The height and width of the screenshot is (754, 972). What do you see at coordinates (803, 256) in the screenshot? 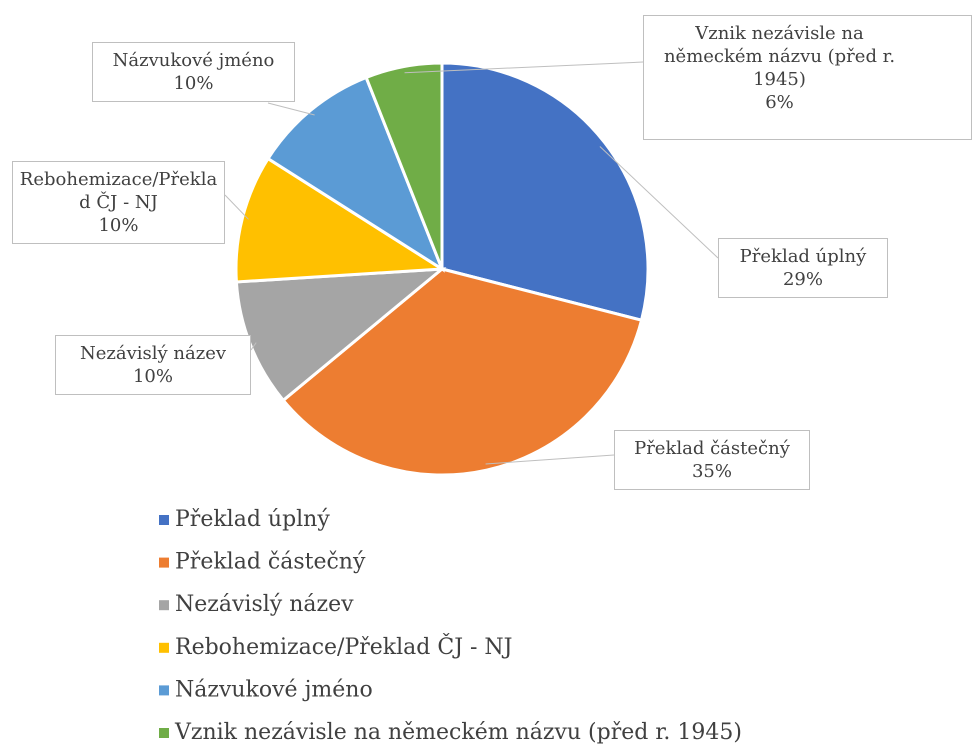
I see `data-label-name: Překlad úplný` at bounding box center [803, 256].